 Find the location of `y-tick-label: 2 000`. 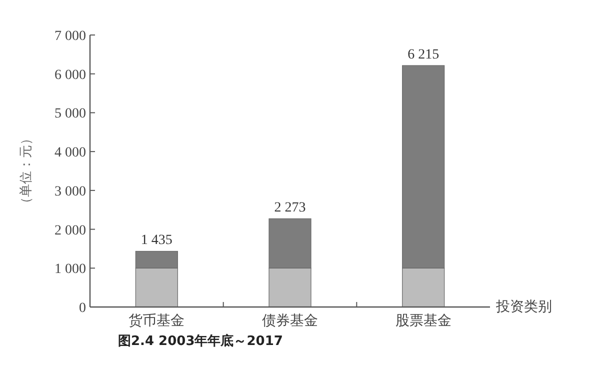

y-tick-label: 2 000 is located at coordinates (70, 230).